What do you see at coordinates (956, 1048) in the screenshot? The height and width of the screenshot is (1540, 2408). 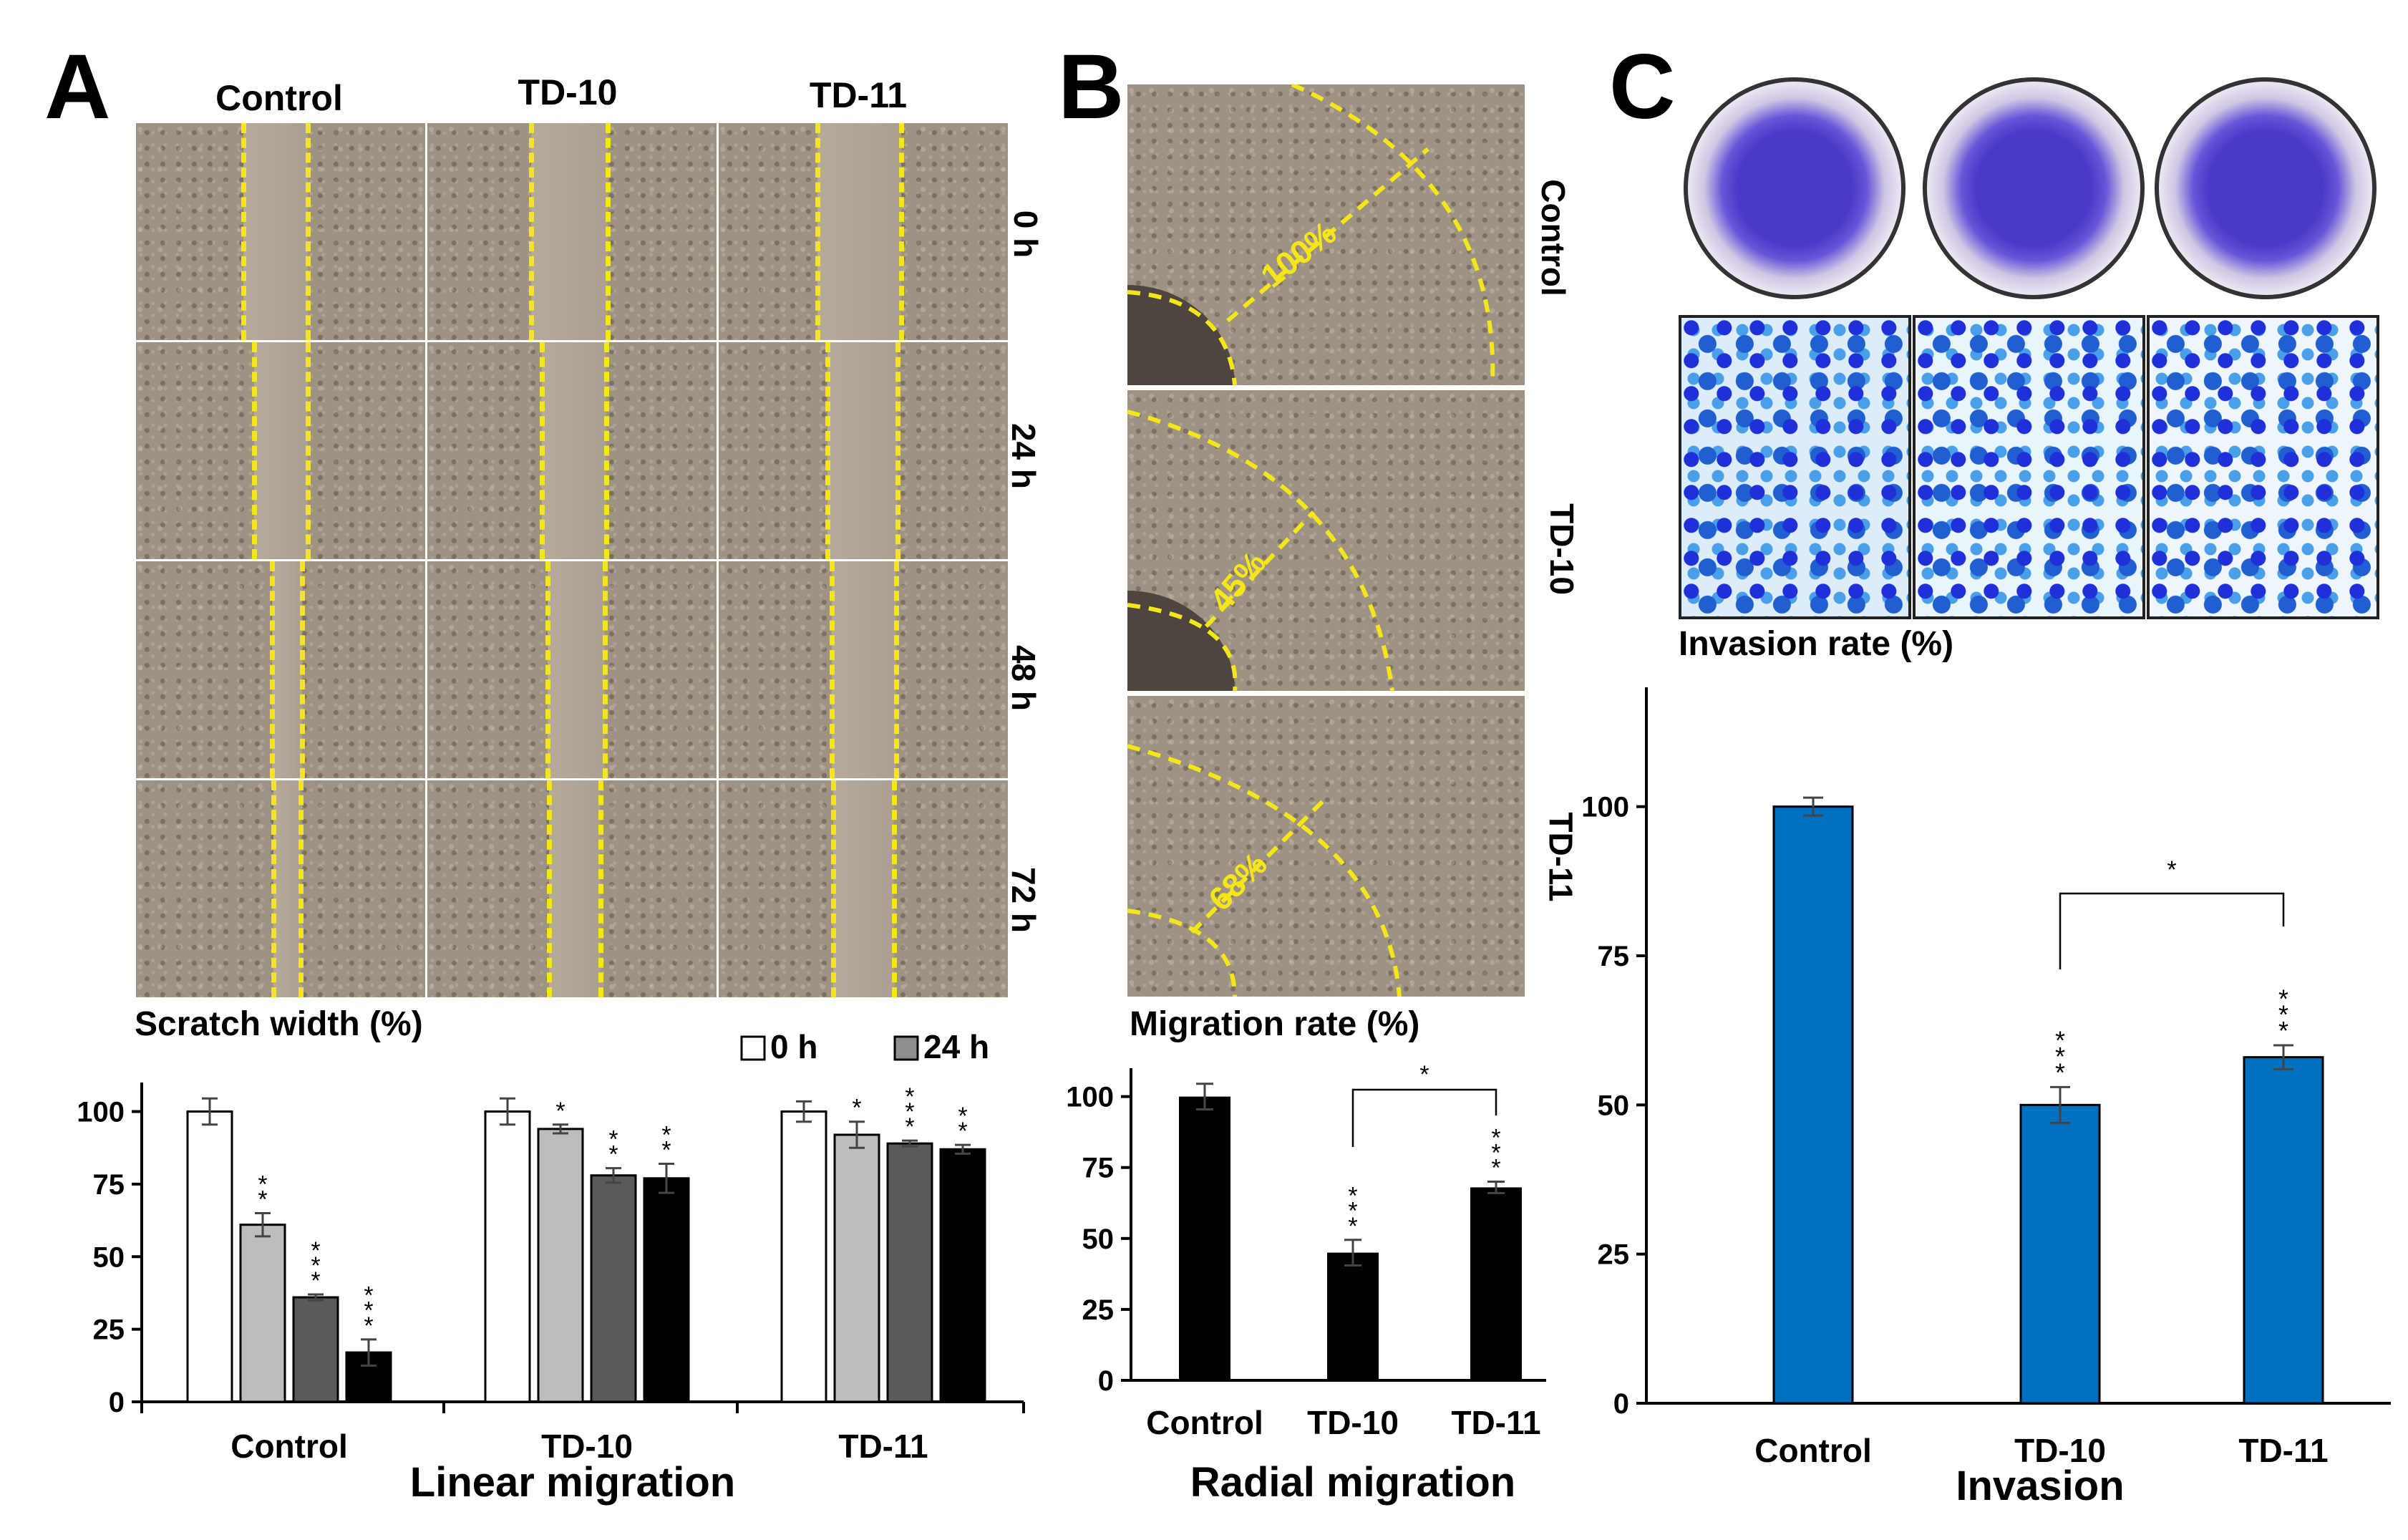 I see `legend-label-24h: 24 h` at bounding box center [956, 1048].